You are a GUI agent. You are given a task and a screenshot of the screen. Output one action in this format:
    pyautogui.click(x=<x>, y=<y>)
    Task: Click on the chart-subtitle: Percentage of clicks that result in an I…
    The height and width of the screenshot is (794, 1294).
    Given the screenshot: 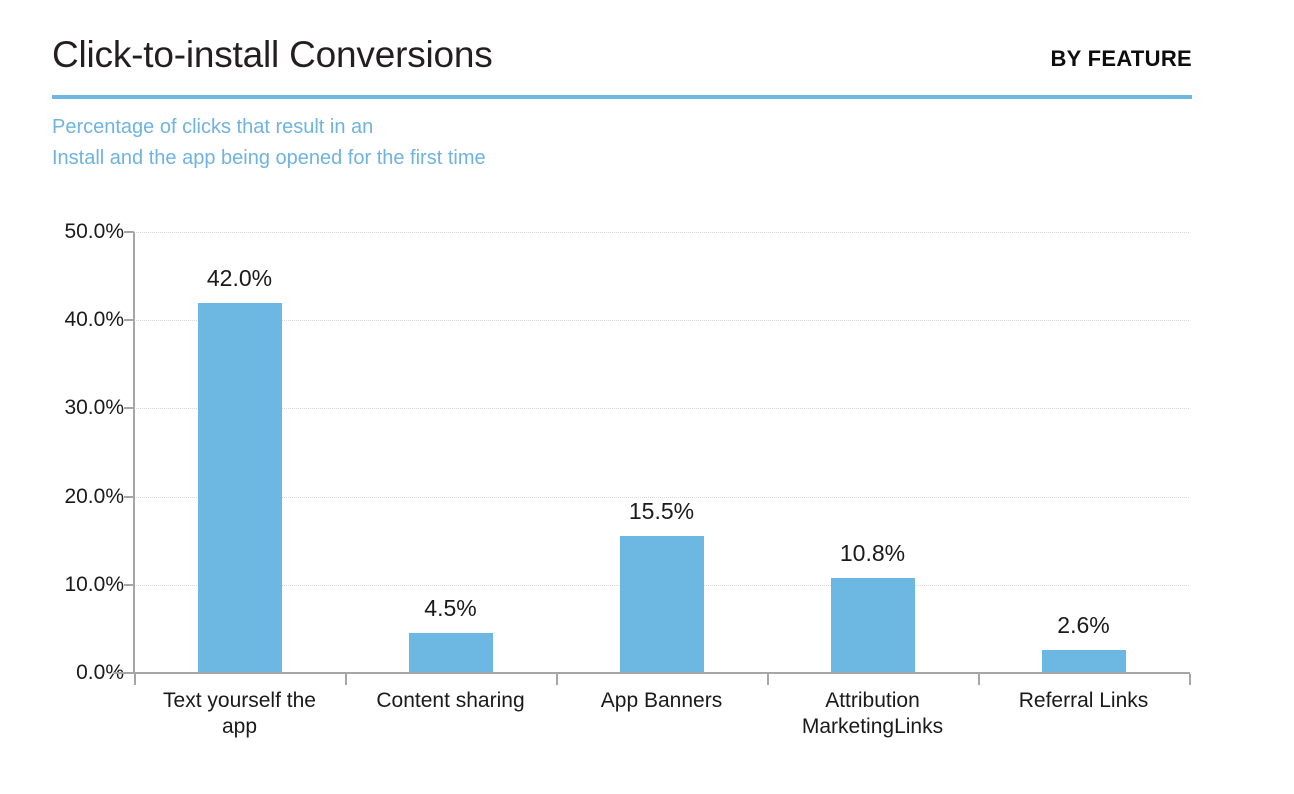 What is the action you would take?
    pyautogui.click(x=269, y=142)
    